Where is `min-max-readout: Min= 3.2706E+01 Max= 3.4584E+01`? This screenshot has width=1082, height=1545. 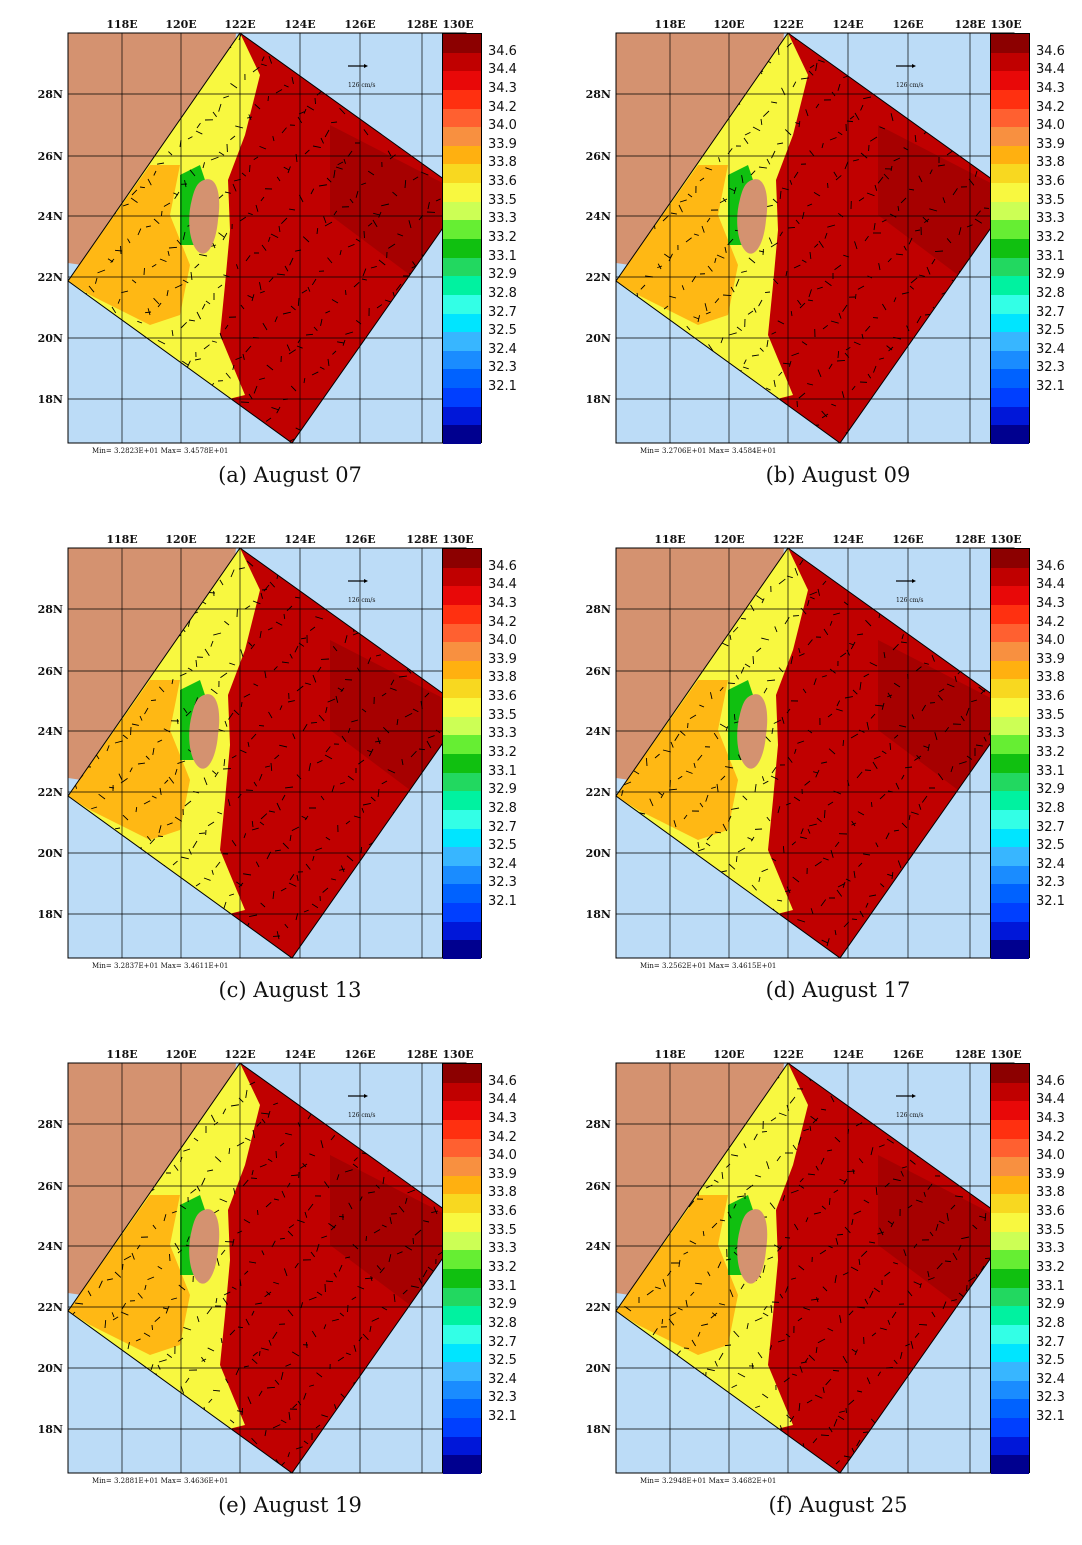
min-max-readout: Min= 3.2706E+01 Max= 3.4584E+01 is located at coordinates (708, 451).